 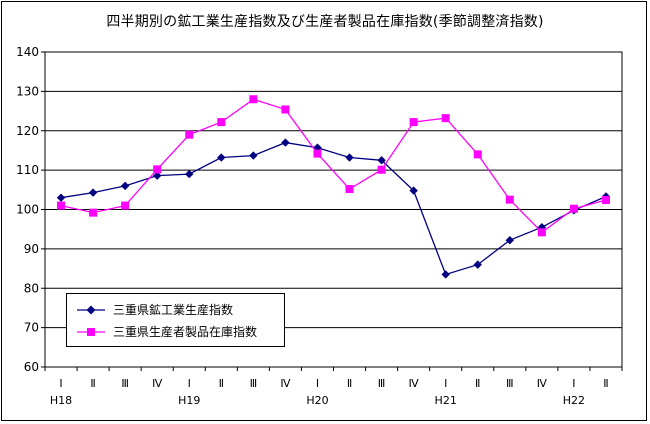 What do you see at coordinates (317, 400) in the screenshot?
I see `x-year-label-H20: H20` at bounding box center [317, 400].